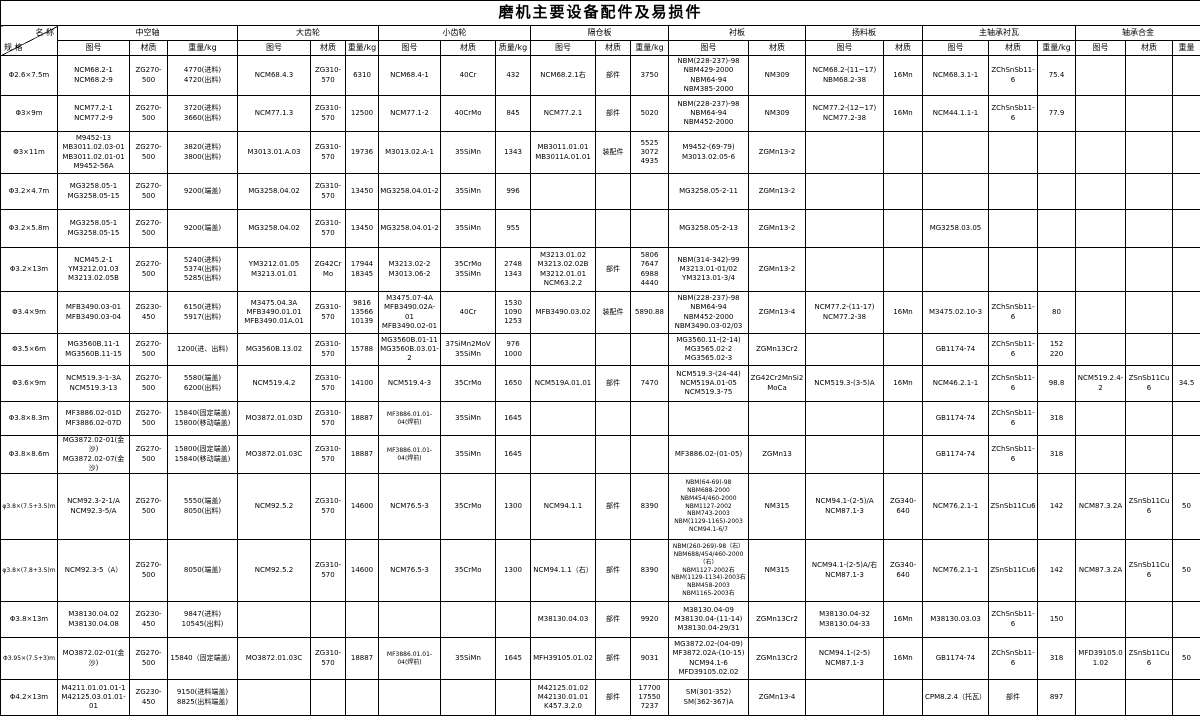 This screenshot has height=716, width=1200. What do you see at coordinates (777, 384) in the screenshot?
I see `data-cell: ZG42Cr2MnSi2MoCa` at bounding box center [777, 384].